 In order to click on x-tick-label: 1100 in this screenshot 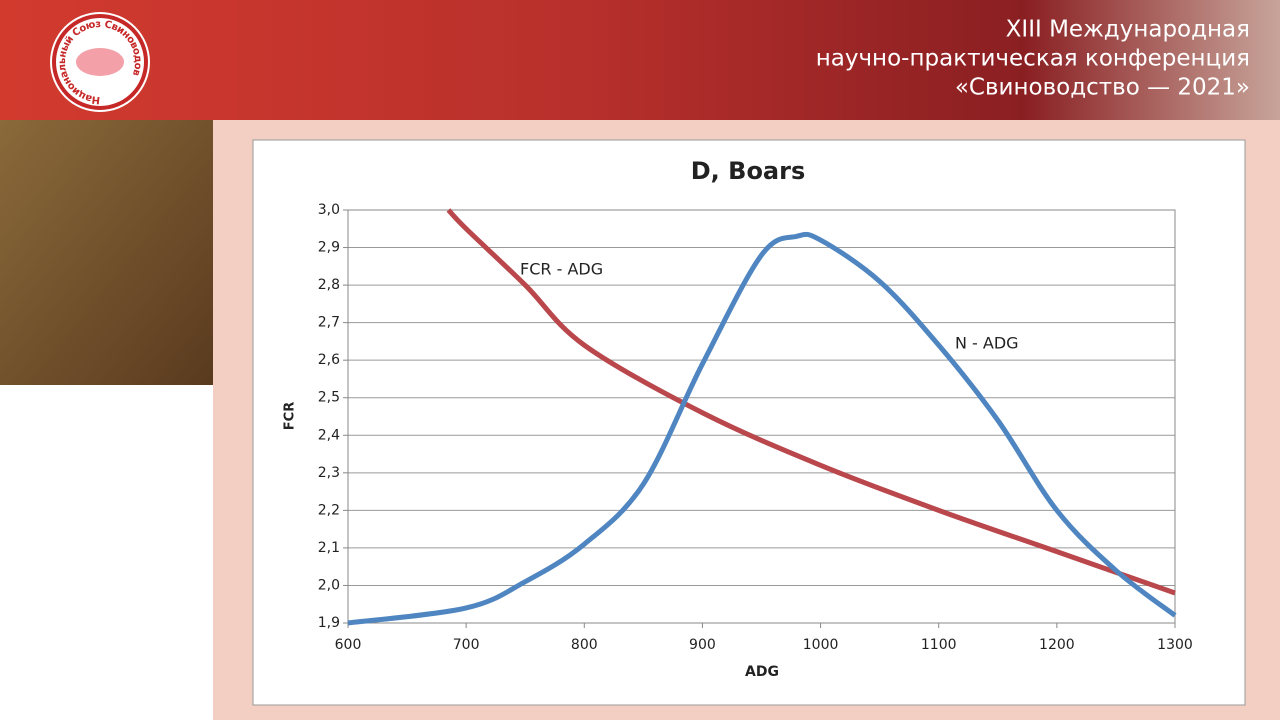, I will do `click(939, 645)`.